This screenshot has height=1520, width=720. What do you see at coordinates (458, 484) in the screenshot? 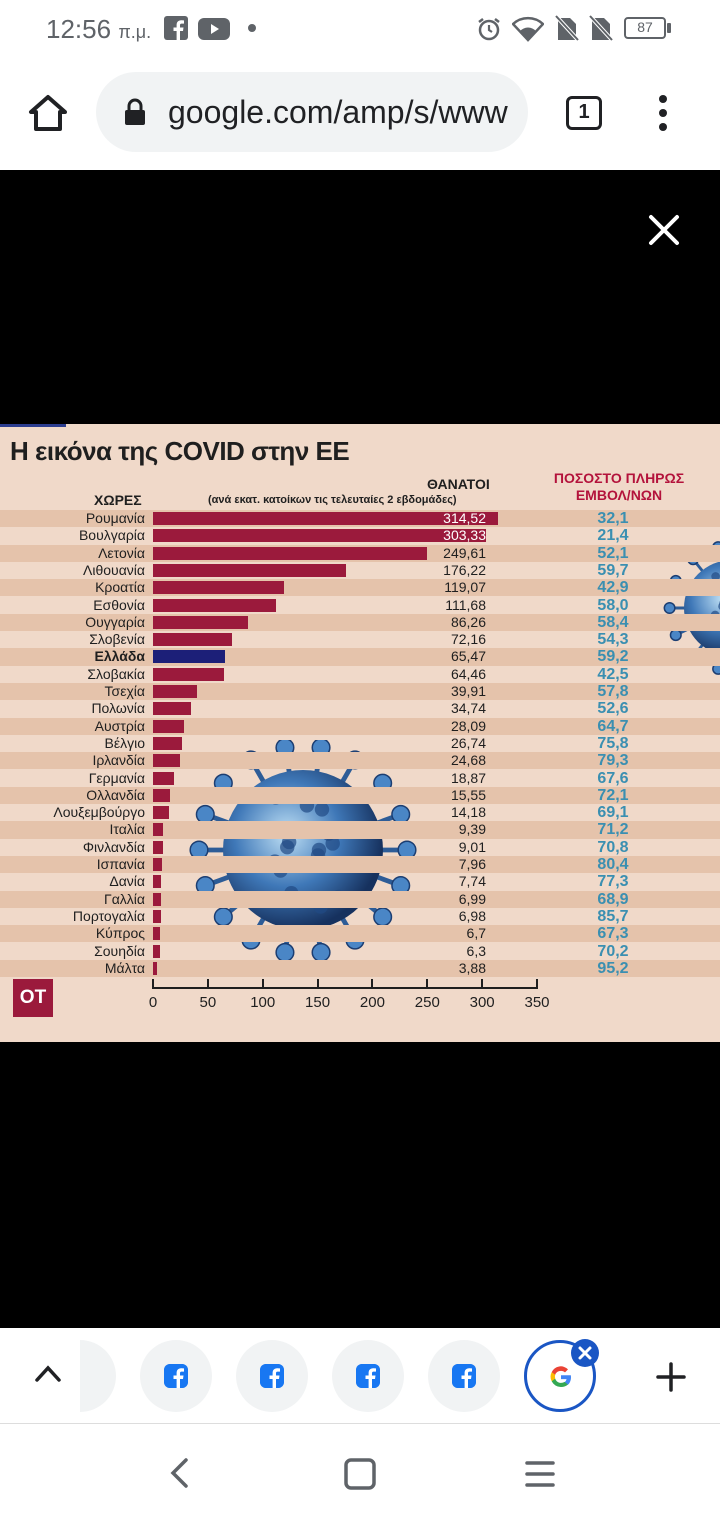
I see `deaths-header: ΘΑΝΑΤΟΙ` at bounding box center [458, 484].